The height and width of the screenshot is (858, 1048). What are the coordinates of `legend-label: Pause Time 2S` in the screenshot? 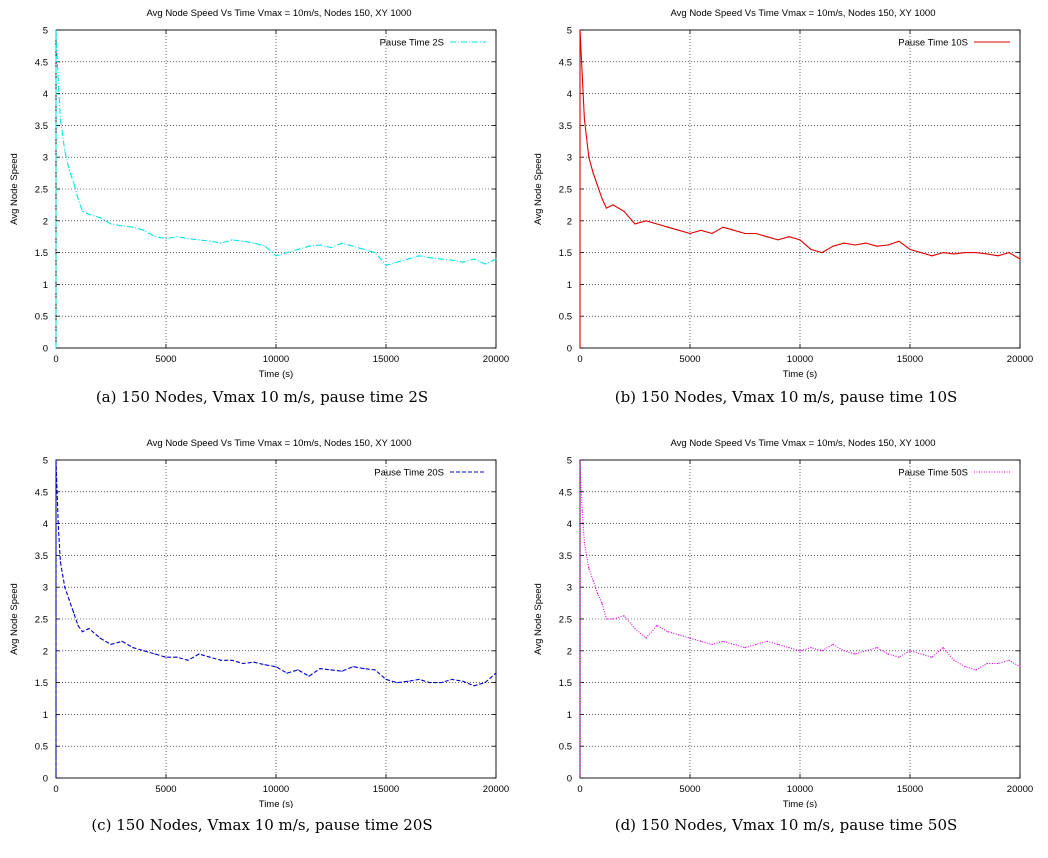 It's located at (412, 43).